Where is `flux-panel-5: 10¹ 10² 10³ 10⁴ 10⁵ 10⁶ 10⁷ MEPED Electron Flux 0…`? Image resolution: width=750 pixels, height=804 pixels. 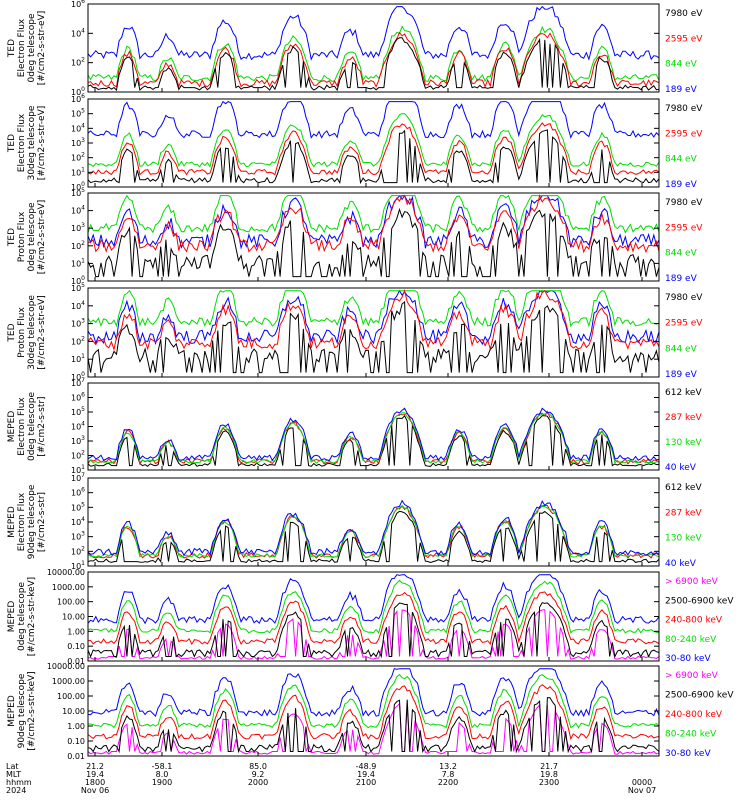 flux-panel-5: 10¹ 10² 10³ 10⁴ 10⁵ 10⁶ 10⁷ MEPED Electron Flux 0… is located at coordinates (354, 426).